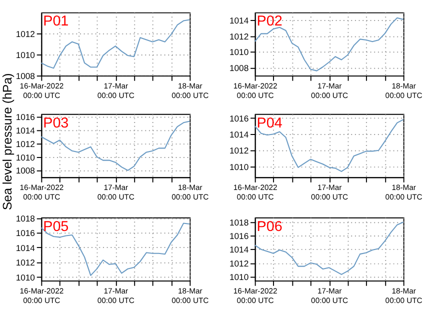 The height and width of the screenshot is (327, 434). What do you see at coordinates (56, 123) in the screenshot?
I see `chart-title: P03` at bounding box center [56, 123].